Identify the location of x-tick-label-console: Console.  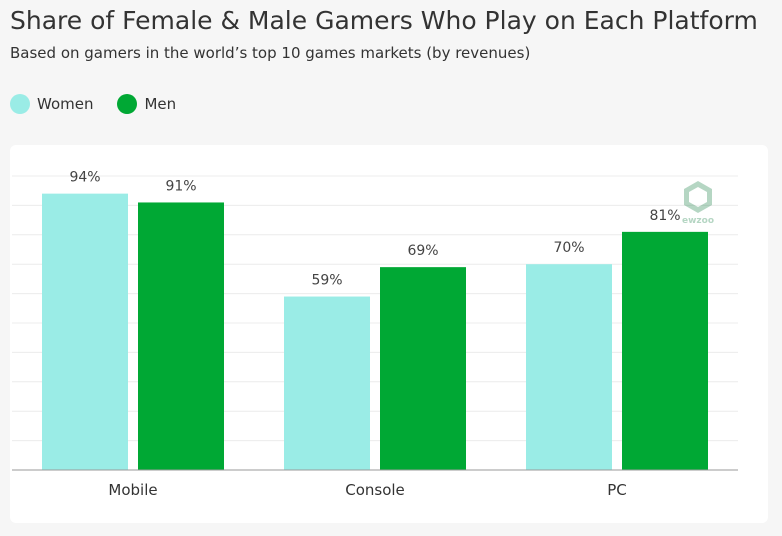
(375, 490).